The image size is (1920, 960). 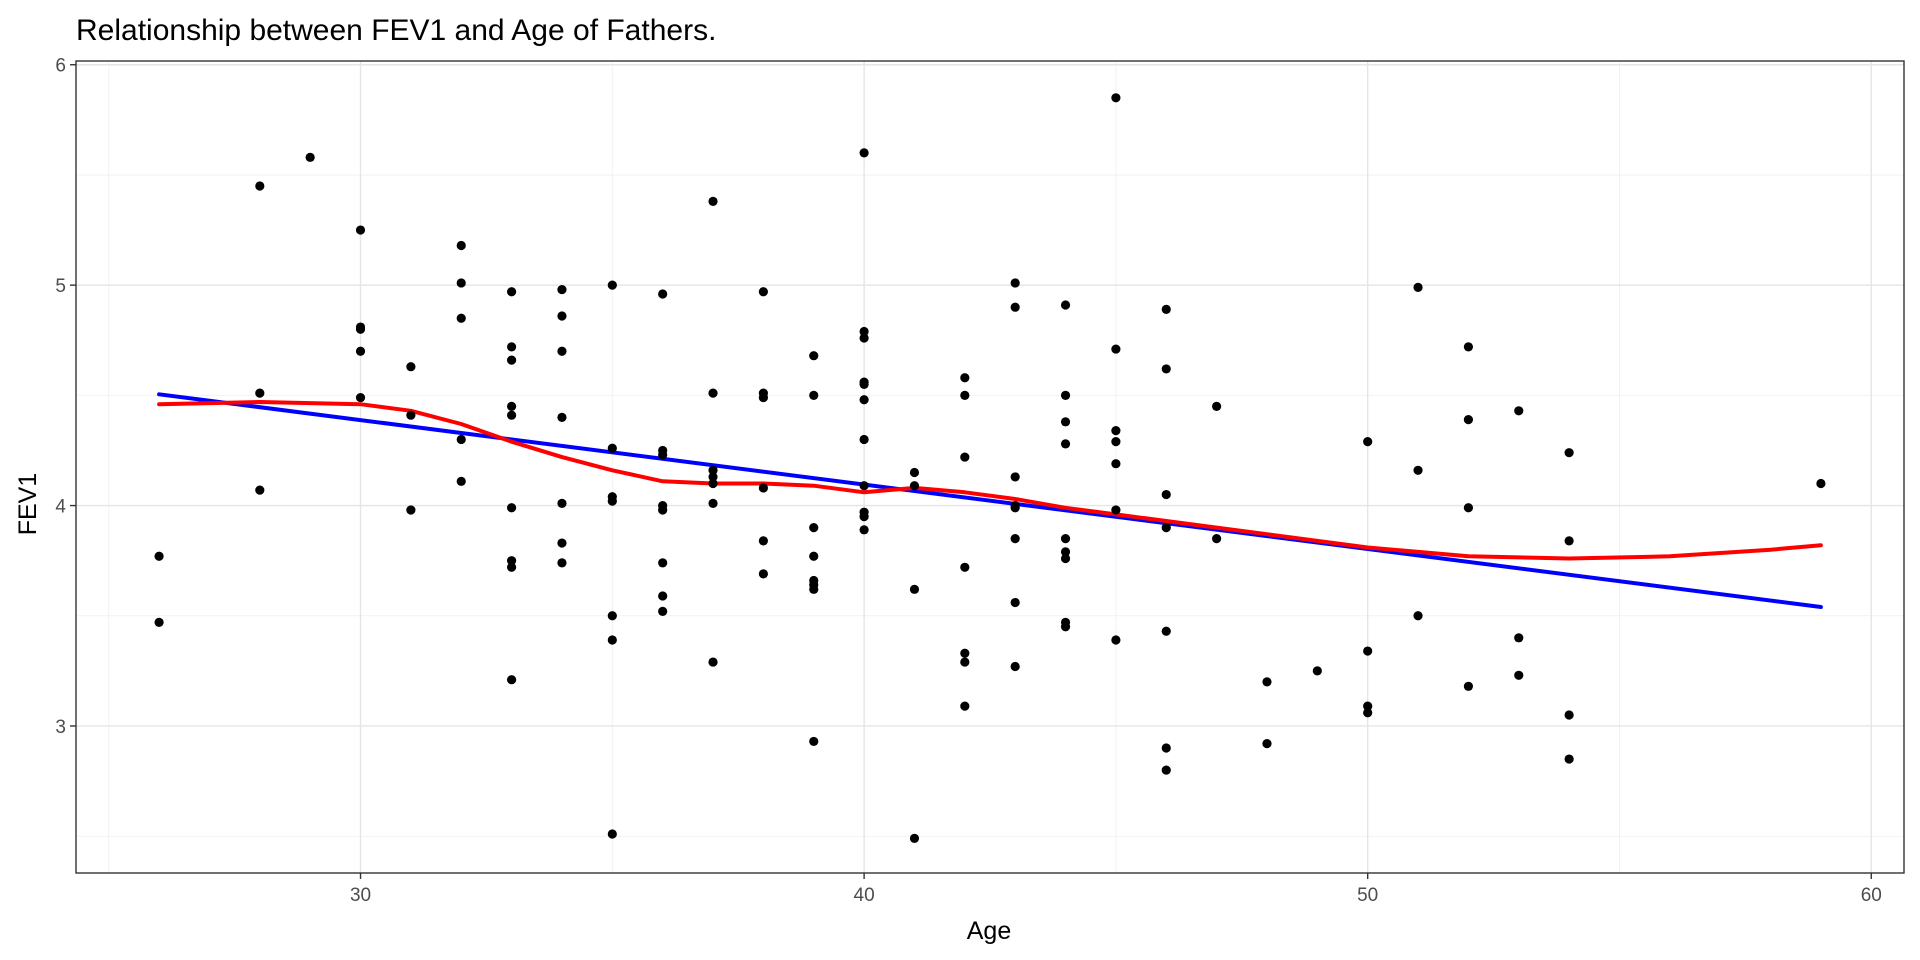 What do you see at coordinates (864, 895) in the screenshot?
I see `x-tick-label: 40` at bounding box center [864, 895].